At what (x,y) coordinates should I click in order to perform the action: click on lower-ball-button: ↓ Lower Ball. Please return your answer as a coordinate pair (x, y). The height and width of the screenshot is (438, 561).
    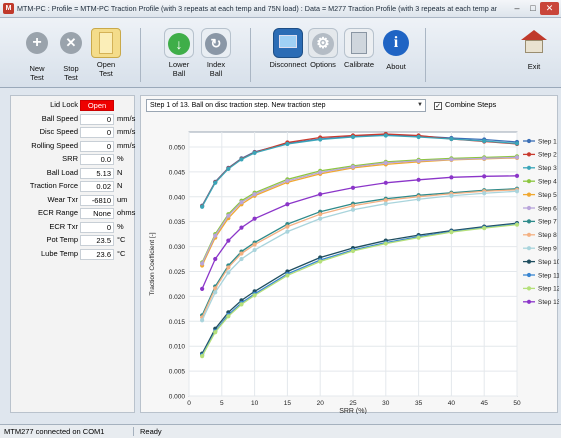
    Looking at the image, I should click on (179, 53).